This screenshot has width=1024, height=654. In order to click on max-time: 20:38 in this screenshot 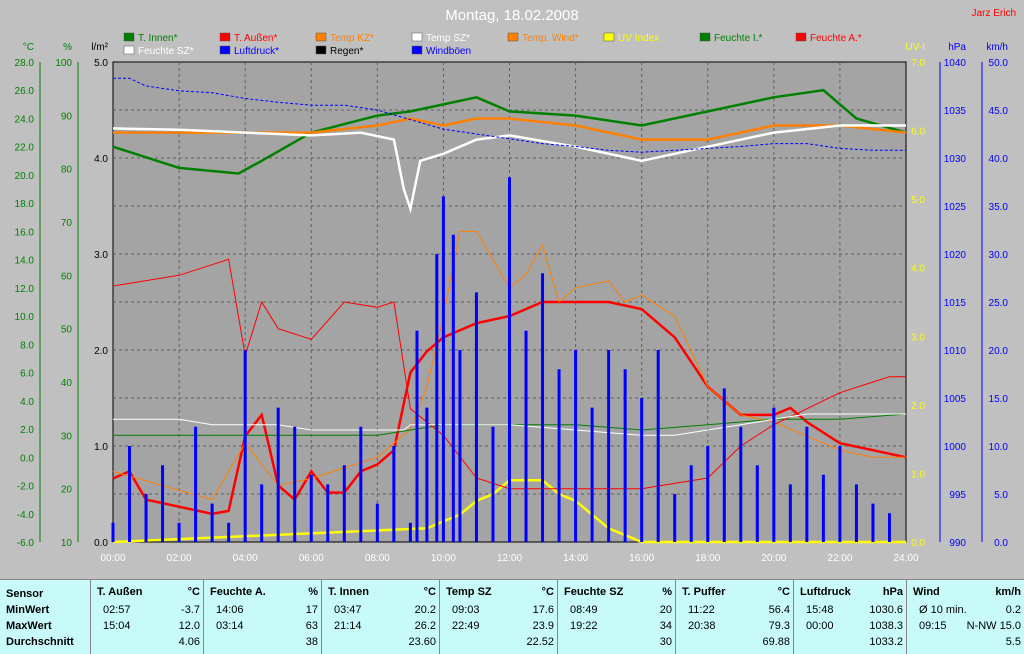, I will do `click(702, 626)`.